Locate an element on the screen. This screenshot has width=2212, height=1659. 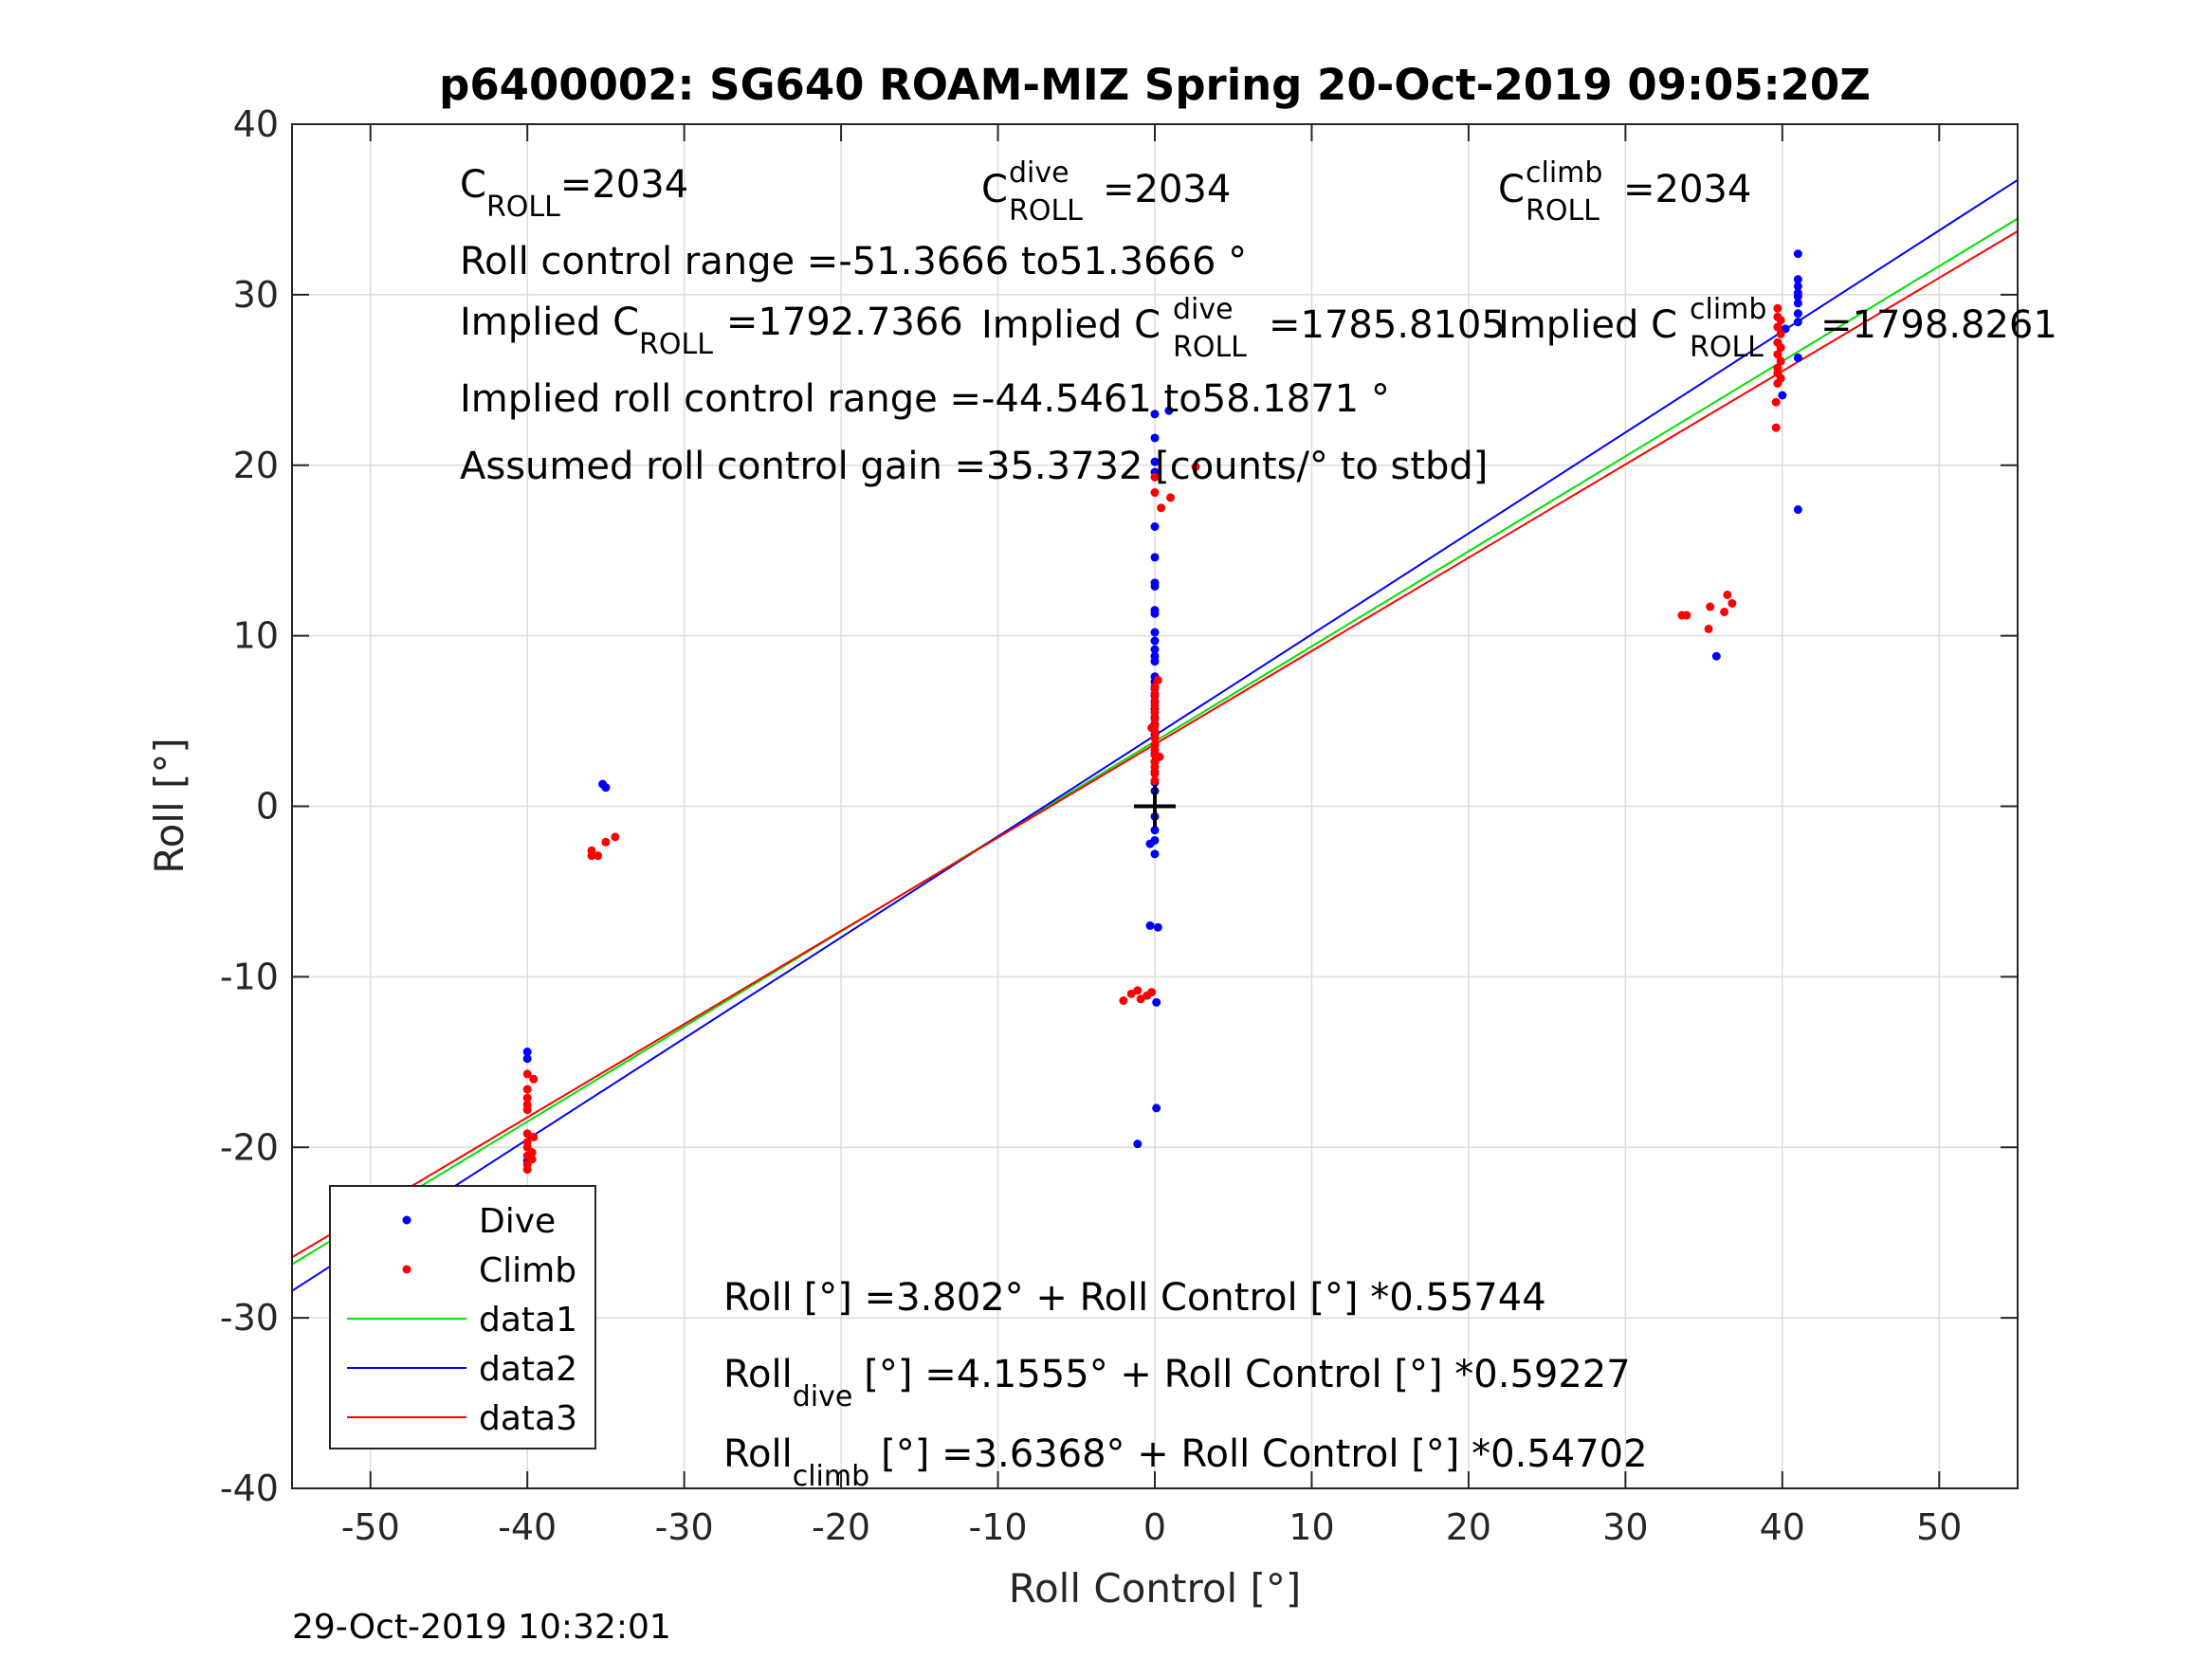
center-marker is located at coordinates (1155, 806).